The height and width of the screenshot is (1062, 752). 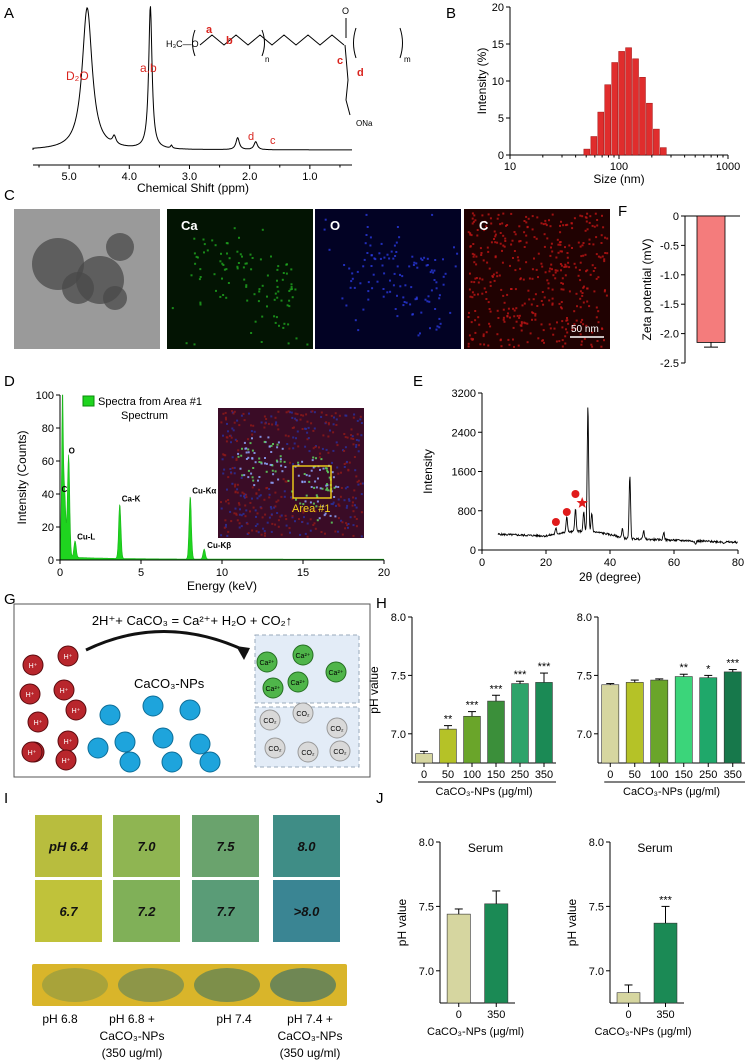 What do you see at coordinates (669, 364) in the screenshot?
I see `zeta-y-tick-label: -2.5` at bounding box center [669, 364].